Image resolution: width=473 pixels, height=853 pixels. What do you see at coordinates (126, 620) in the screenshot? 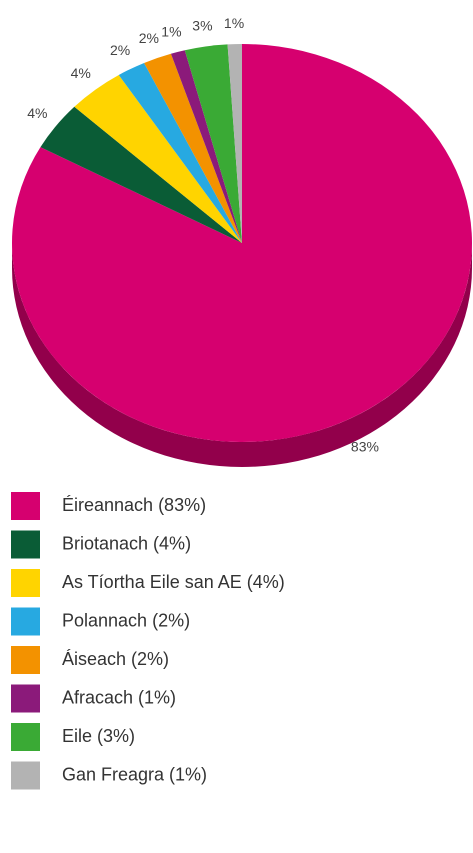
I see `legend-label: Polannach (2%)` at bounding box center [126, 620].